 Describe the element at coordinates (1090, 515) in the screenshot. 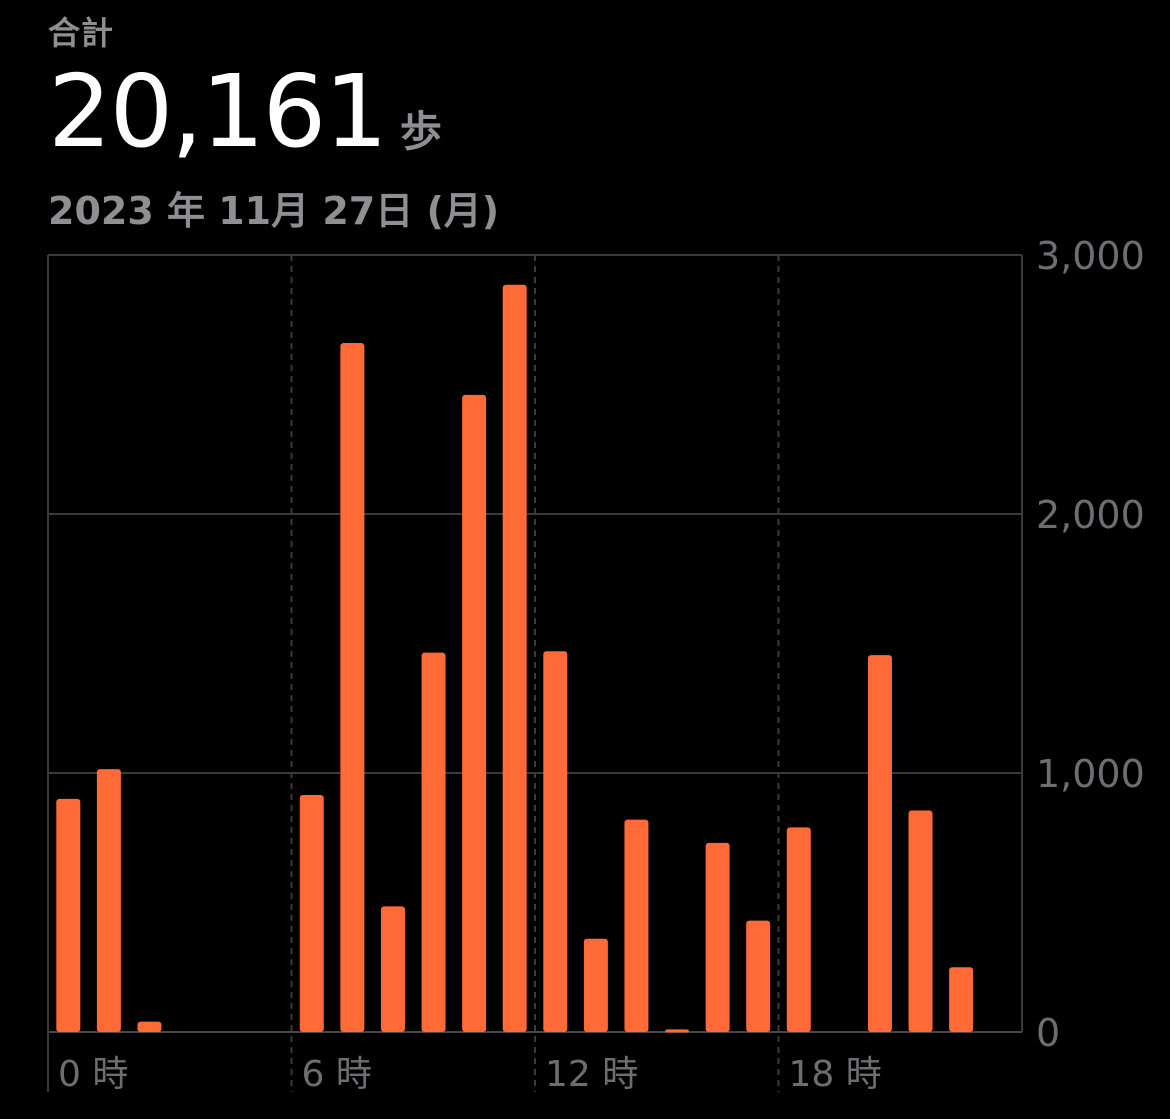

I see `y-tick-label: 2,000` at that location.